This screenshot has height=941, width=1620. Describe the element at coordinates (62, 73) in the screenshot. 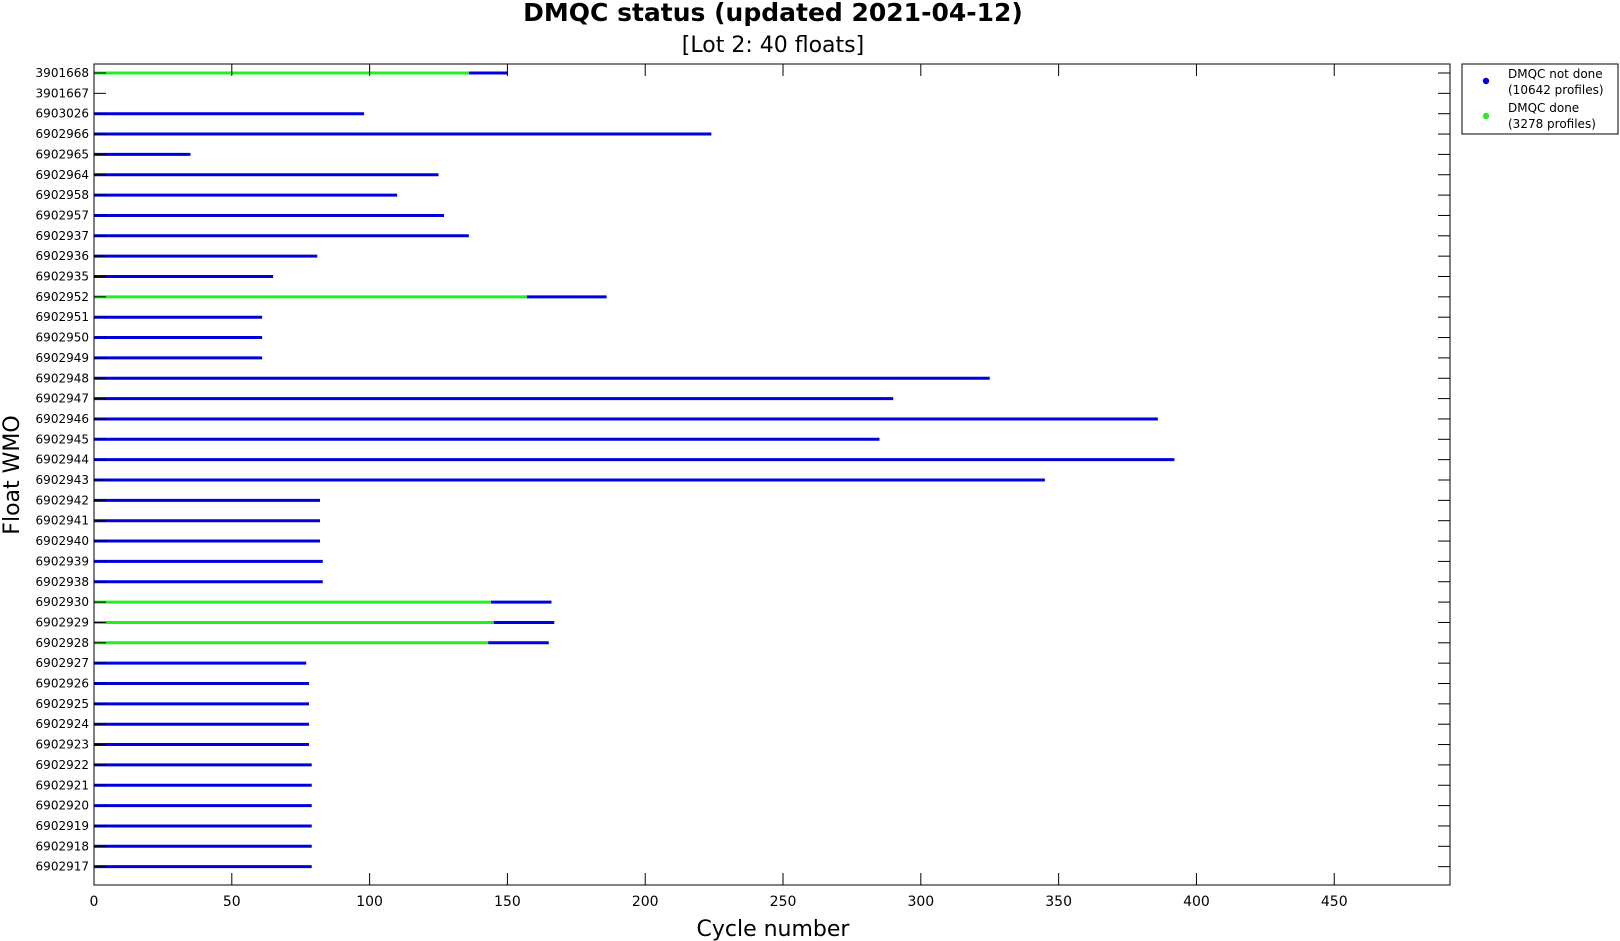

I see `y-tick-label: 3901668` at that location.